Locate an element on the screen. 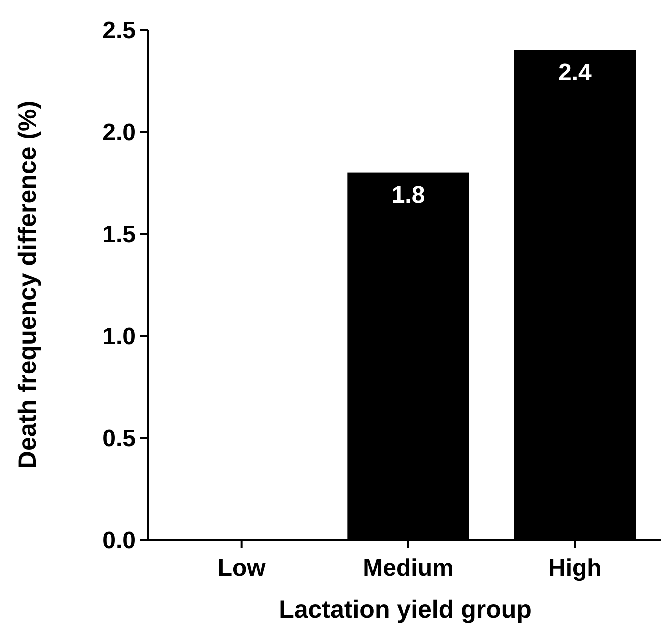 The image size is (671, 634). y-tick-label: 0.0 is located at coordinates (119, 540).